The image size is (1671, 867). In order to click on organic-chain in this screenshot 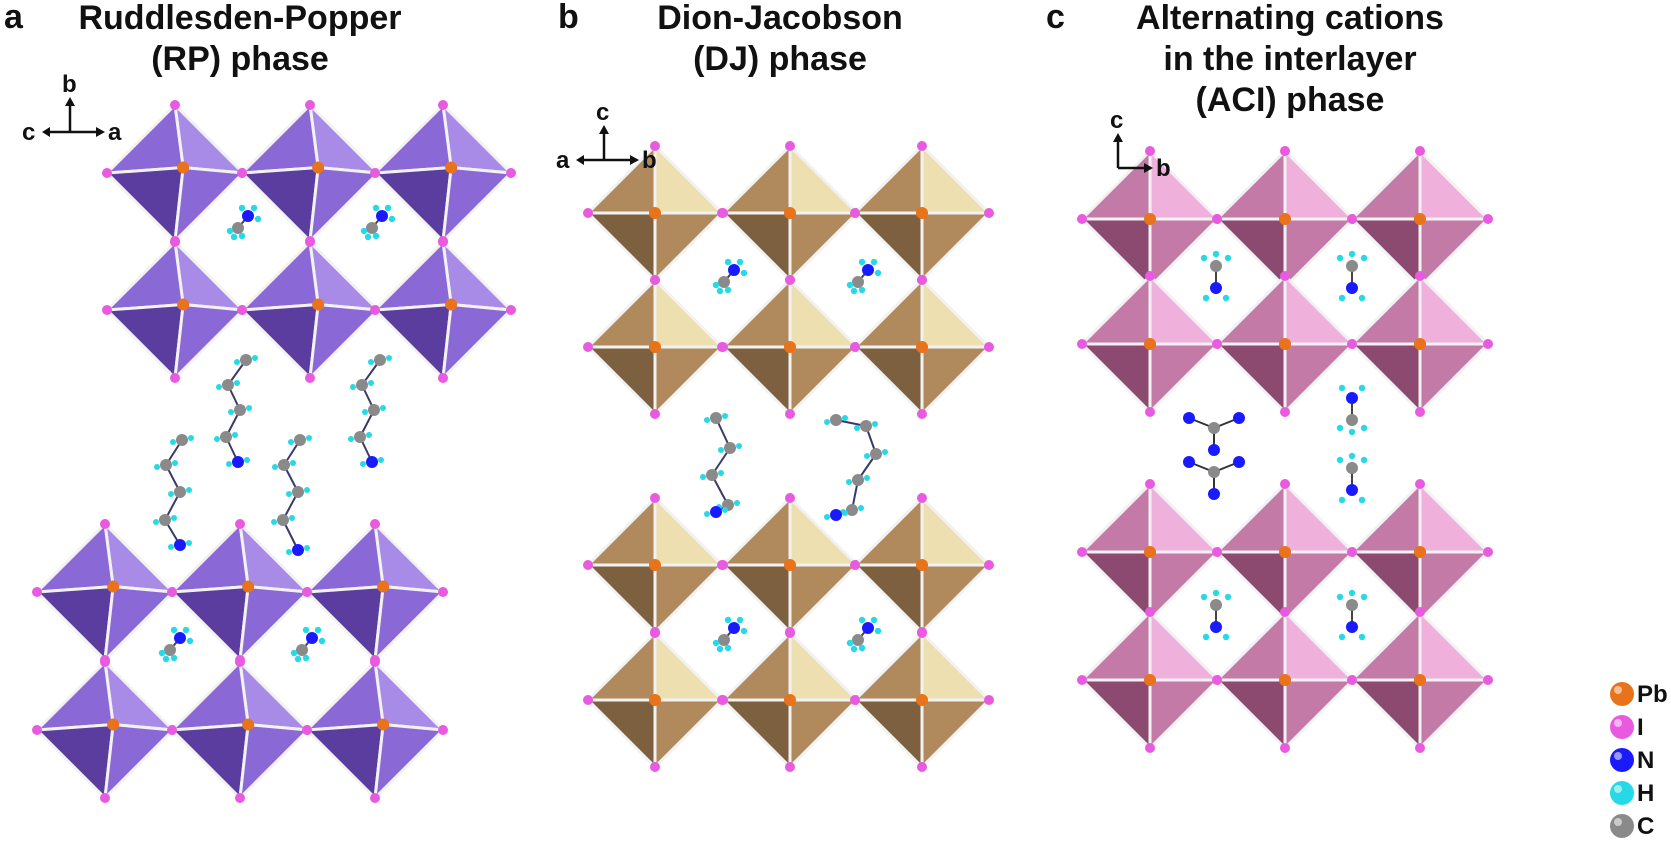, I will do `click(370, 411)`.